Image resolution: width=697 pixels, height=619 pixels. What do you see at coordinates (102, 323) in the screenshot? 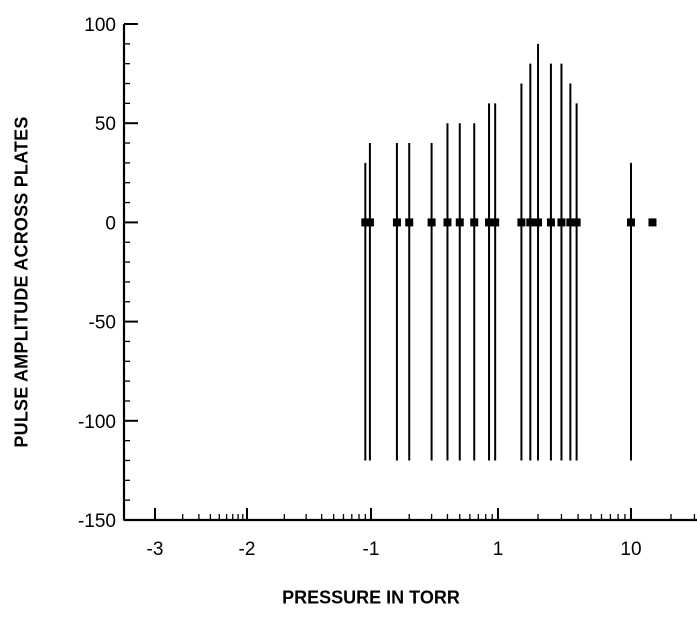
I see `y-tick-label: -50` at bounding box center [102, 323].